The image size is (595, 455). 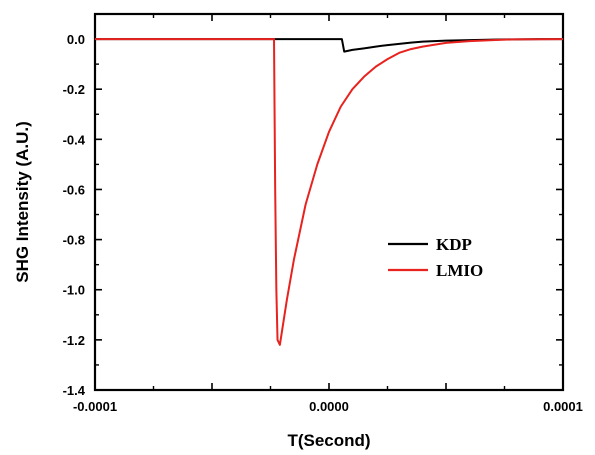 I want to click on y-axis-title: SHG Intensity (A.U.), so click(x=22, y=202).